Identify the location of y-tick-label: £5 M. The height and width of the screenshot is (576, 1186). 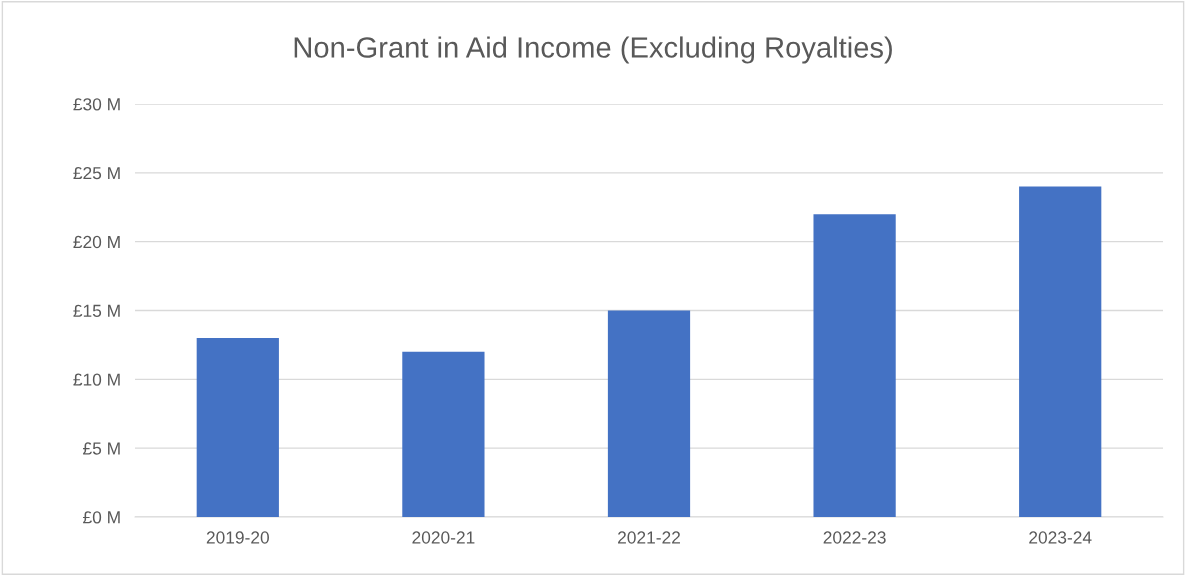
(101, 448).